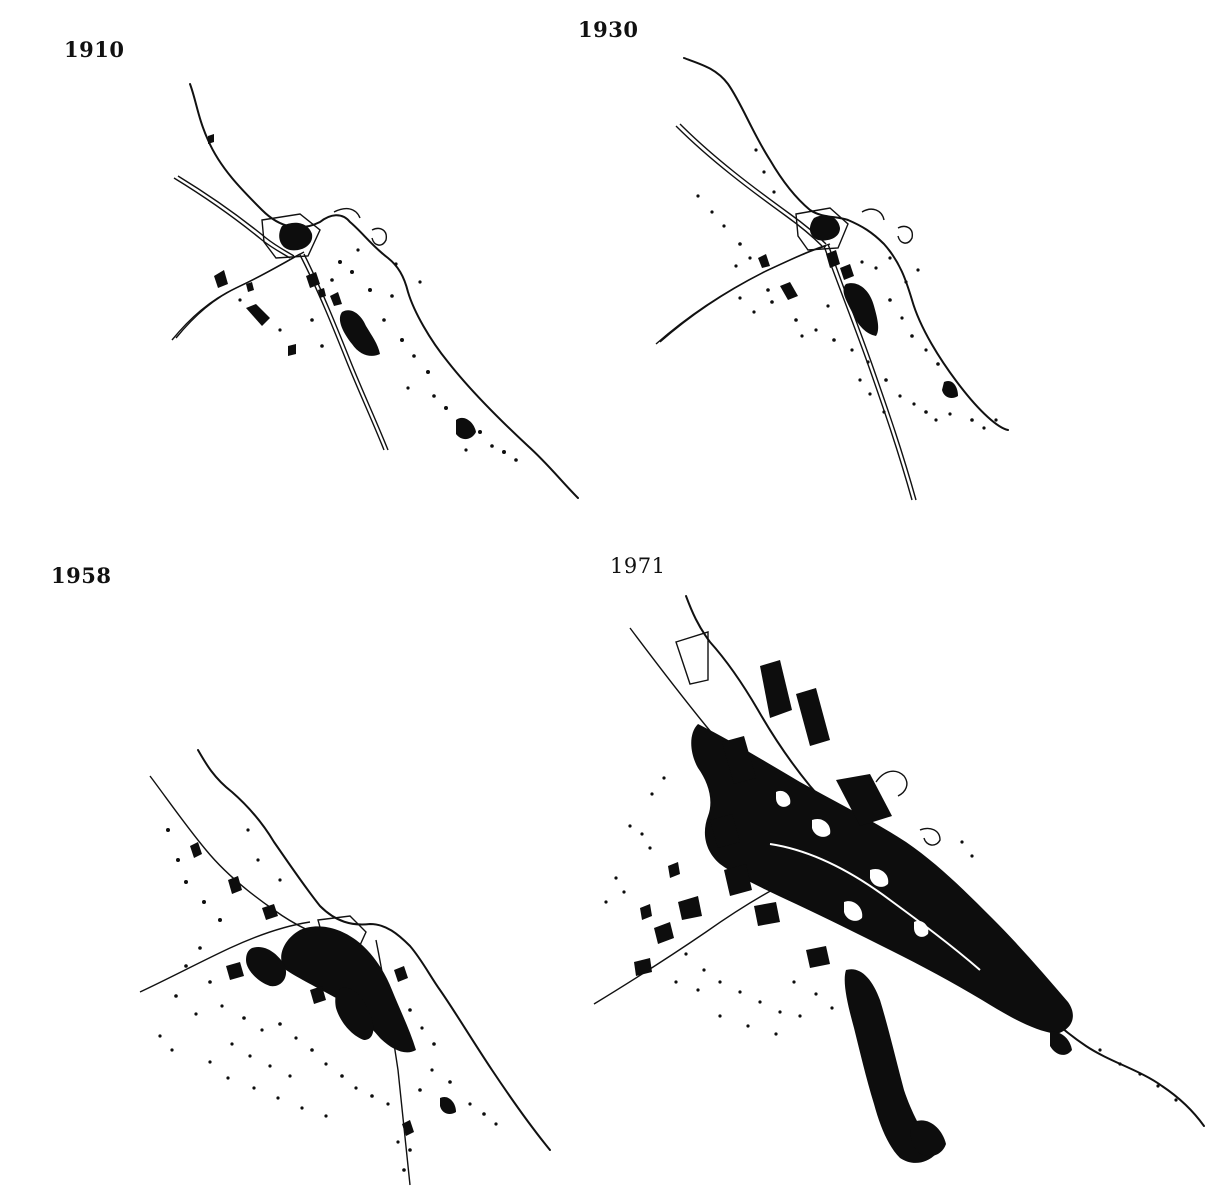 The height and width of the screenshot is (1195, 1214). What do you see at coordinates (908, 808) in the screenshot?
I see `harbor-outline` at bounding box center [908, 808].